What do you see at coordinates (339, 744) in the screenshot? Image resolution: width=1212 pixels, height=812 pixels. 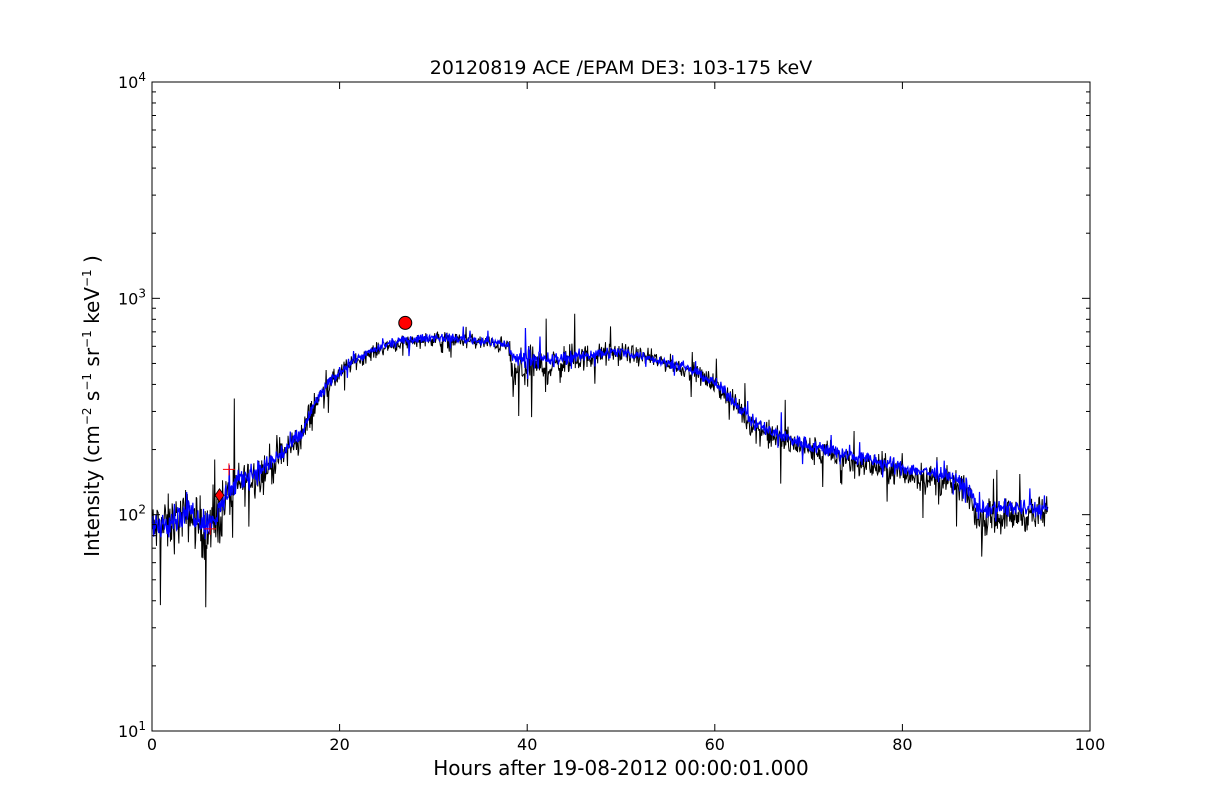 I see `x-tick-label: 20` at bounding box center [339, 744].